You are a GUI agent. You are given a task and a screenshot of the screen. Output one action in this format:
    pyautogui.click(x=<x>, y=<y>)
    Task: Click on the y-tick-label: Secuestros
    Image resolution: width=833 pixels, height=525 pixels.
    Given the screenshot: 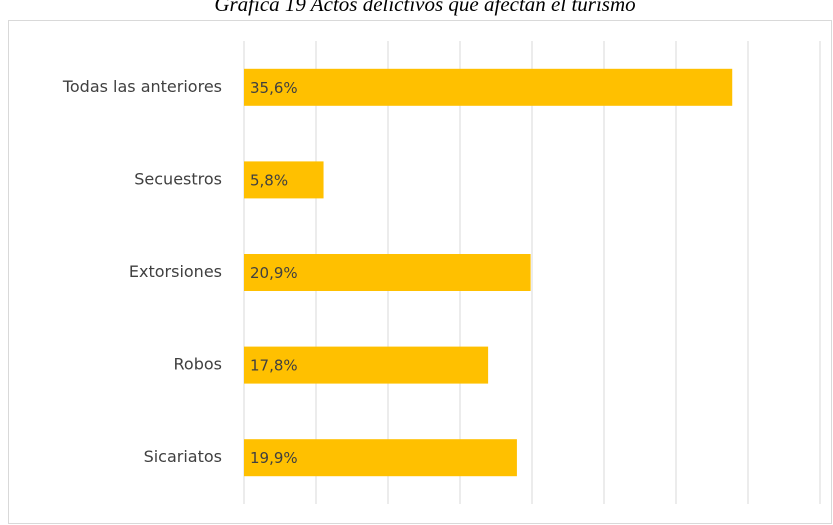 What is the action you would take?
    pyautogui.click(x=178, y=178)
    